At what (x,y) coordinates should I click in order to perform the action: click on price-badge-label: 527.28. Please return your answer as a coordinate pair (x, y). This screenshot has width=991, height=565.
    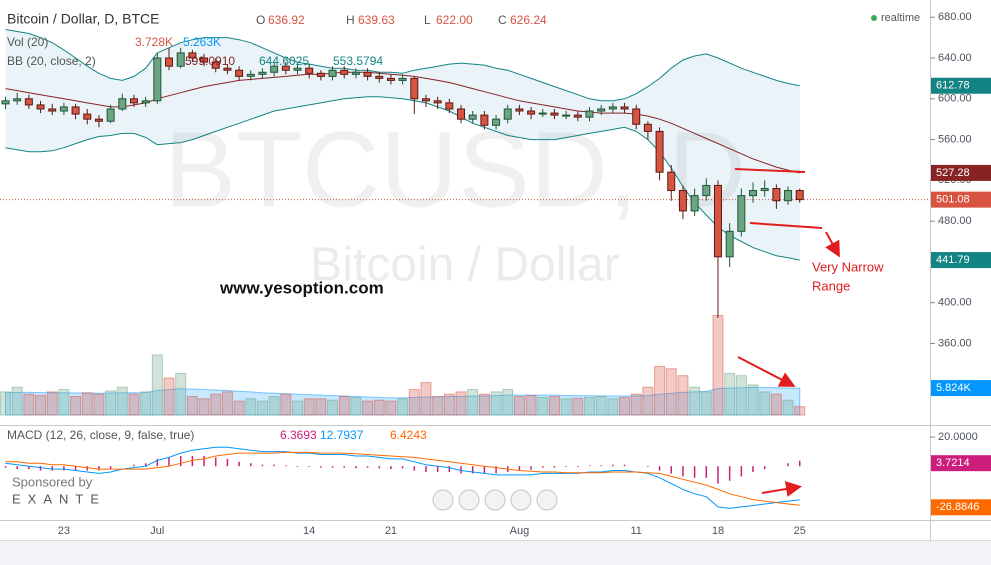
    Looking at the image, I should click on (953, 173).